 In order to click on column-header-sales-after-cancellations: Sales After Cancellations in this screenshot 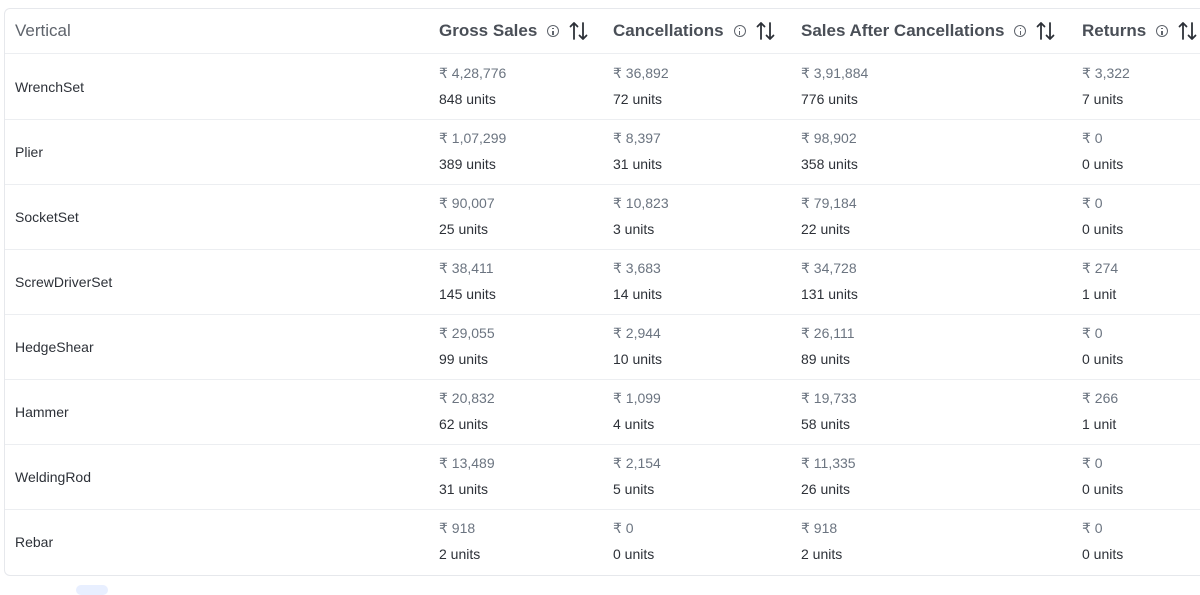, I will do `click(928, 31)`.